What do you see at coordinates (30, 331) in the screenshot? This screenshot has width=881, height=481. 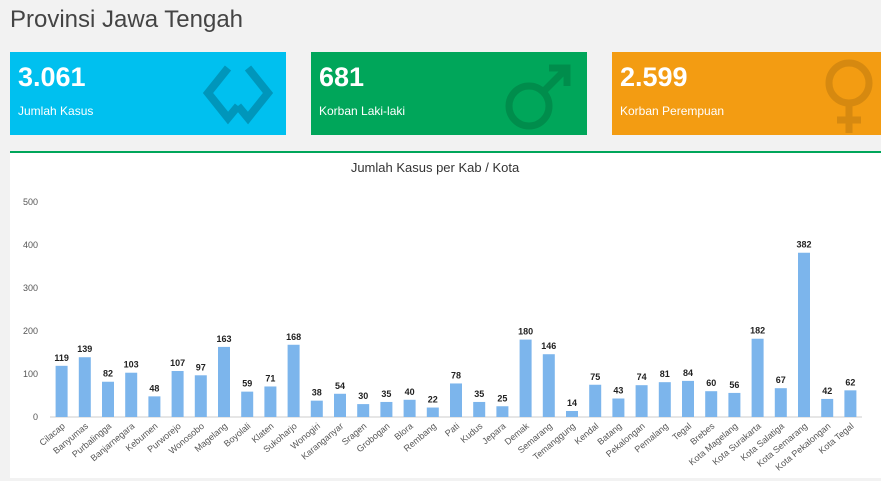 I see `y-tick-label: 200` at bounding box center [30, 331].